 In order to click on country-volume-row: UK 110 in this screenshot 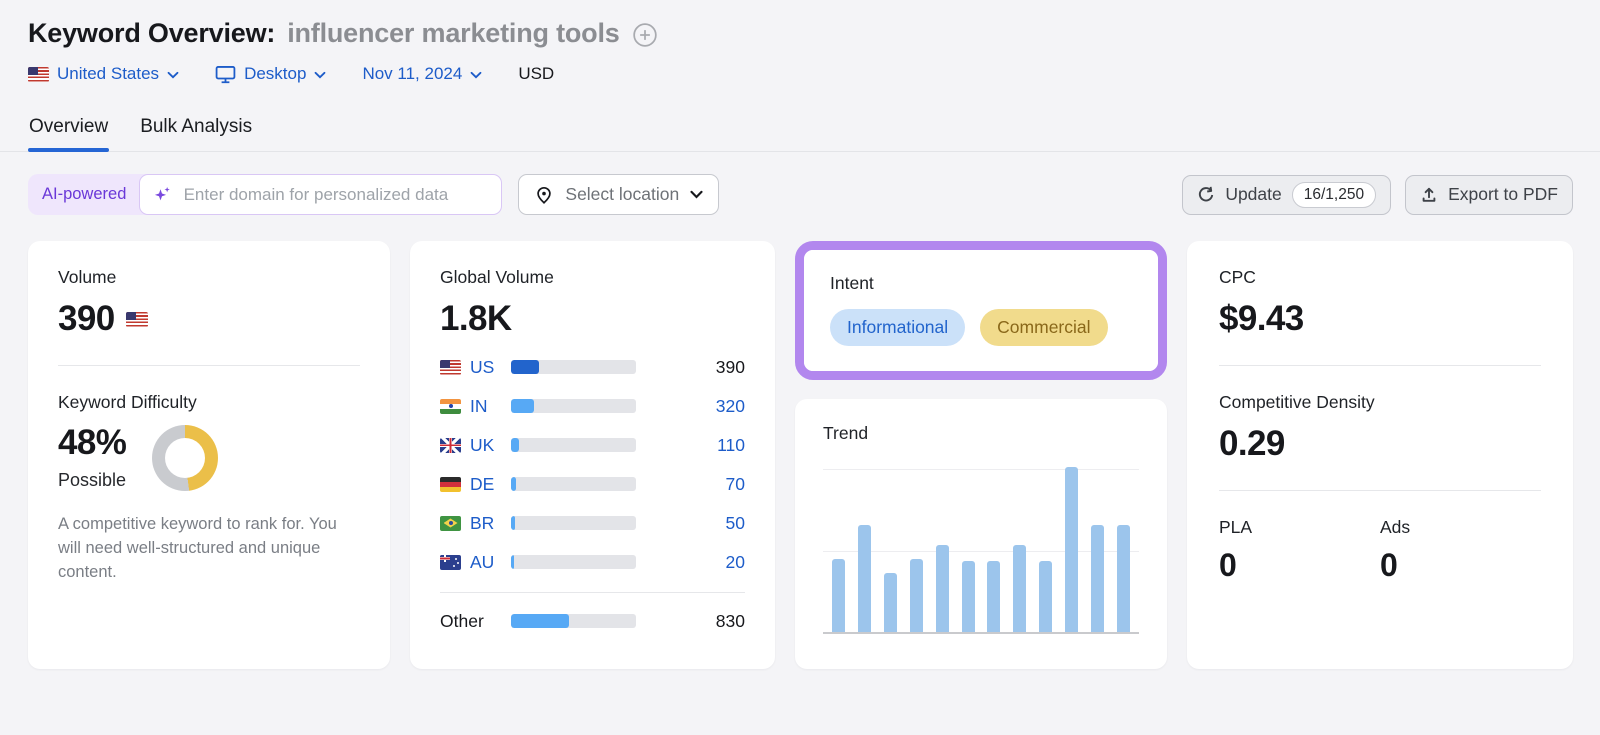, I will do `click(592, 445)`.